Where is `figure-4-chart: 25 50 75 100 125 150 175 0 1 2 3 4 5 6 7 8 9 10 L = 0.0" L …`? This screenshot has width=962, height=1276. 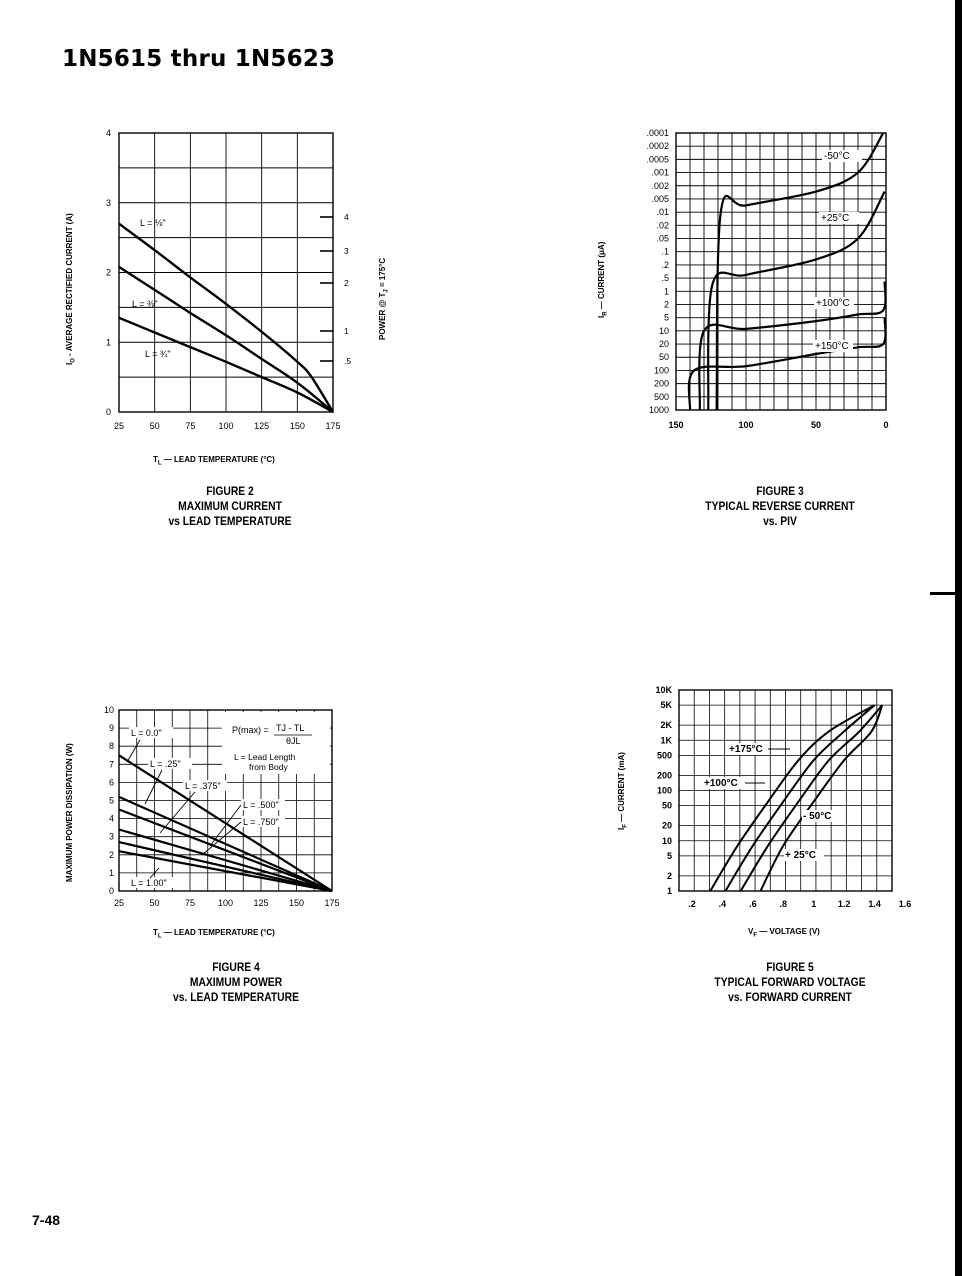
figure-4-chart: 25 50 75 100 125 150 175 0 1 2 3 4 5 6 7 8 9 10 L = 0.0" L … is located at coordinates (202, 822).